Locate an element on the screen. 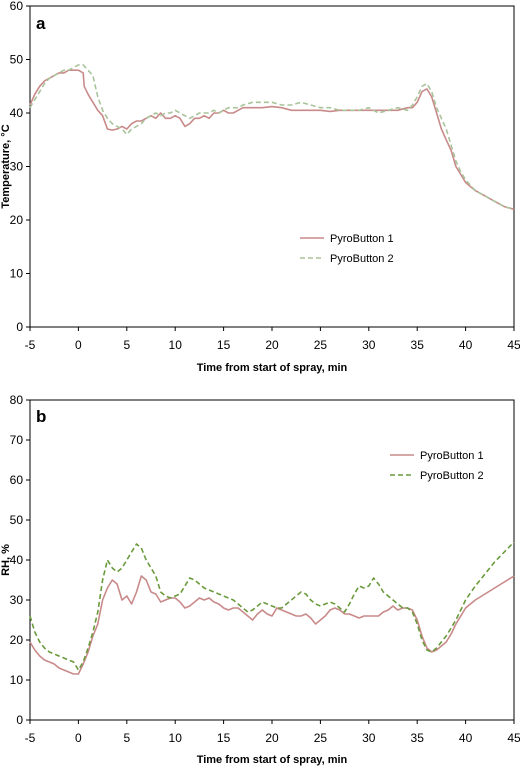  panel-label: a is located at coordinates (41, 23).